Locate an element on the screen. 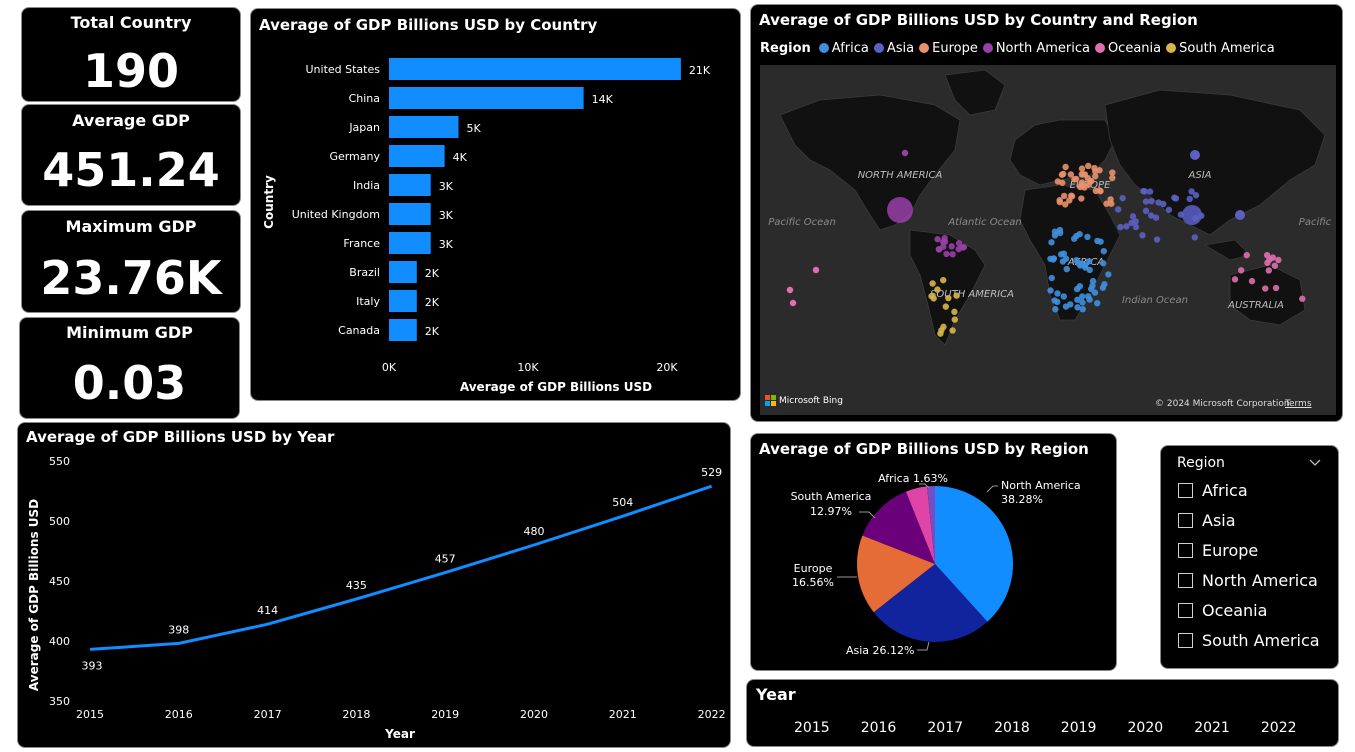 This screenshot has width=1355, height=752. year-option: 2015 is located at coordinates (812, 728).